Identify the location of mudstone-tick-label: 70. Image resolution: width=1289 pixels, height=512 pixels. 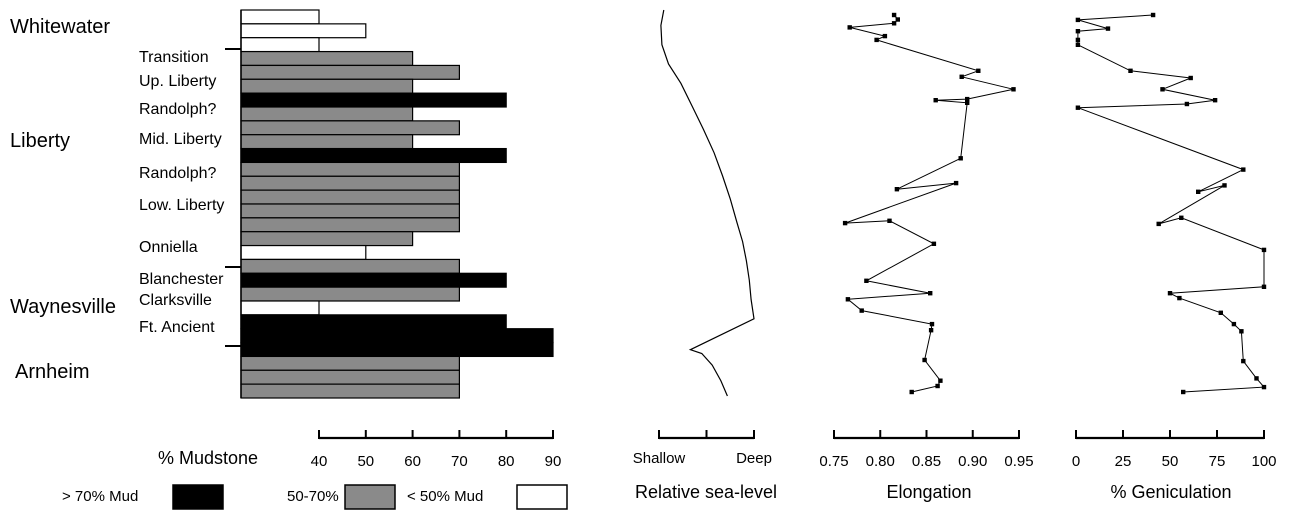
(459, 461).